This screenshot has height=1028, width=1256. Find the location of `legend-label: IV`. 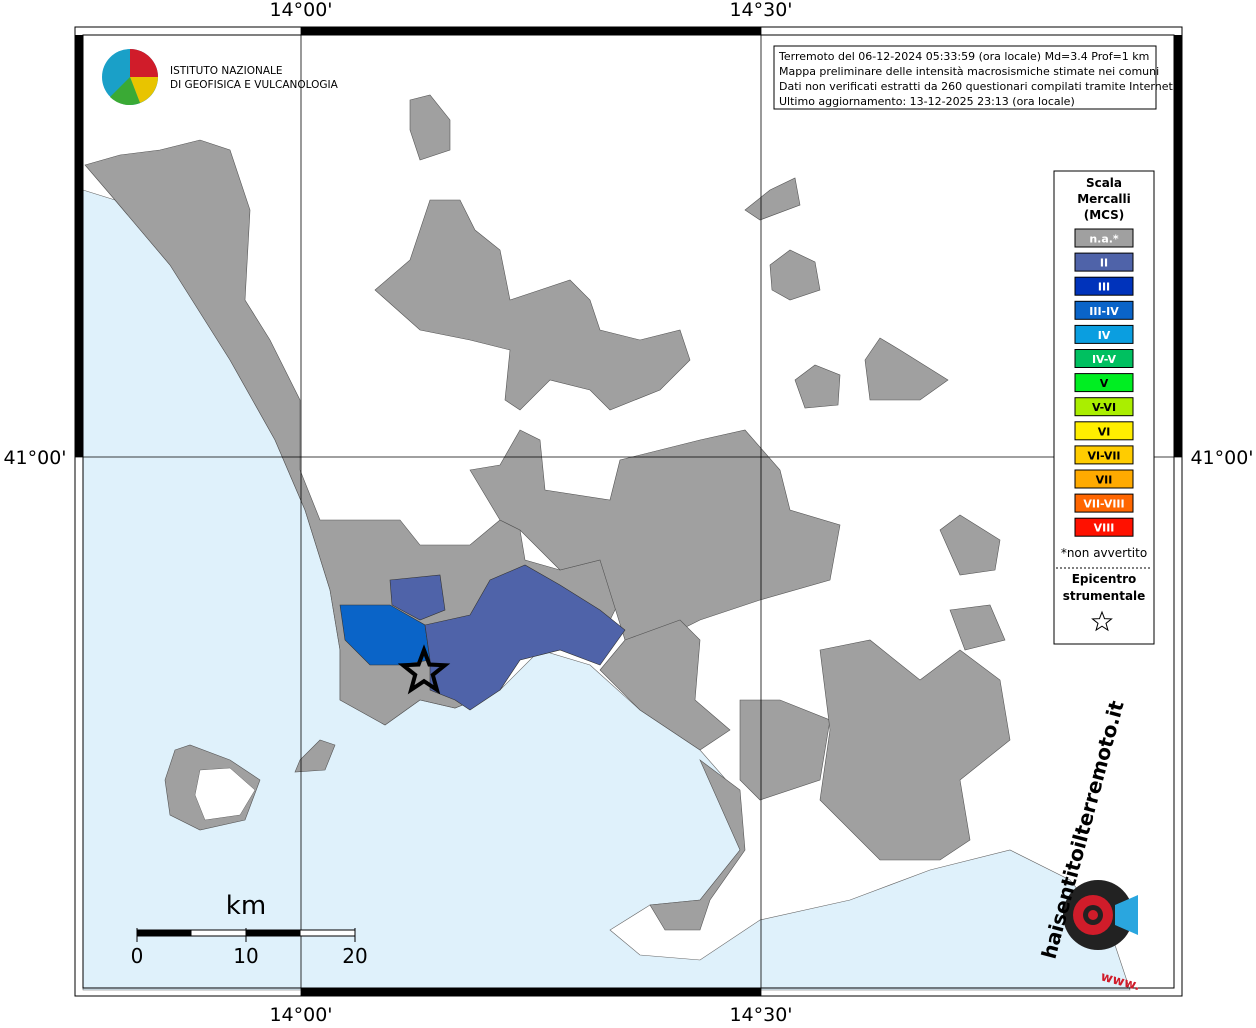

legend-label: IV is located at coordinates (1104, 335).